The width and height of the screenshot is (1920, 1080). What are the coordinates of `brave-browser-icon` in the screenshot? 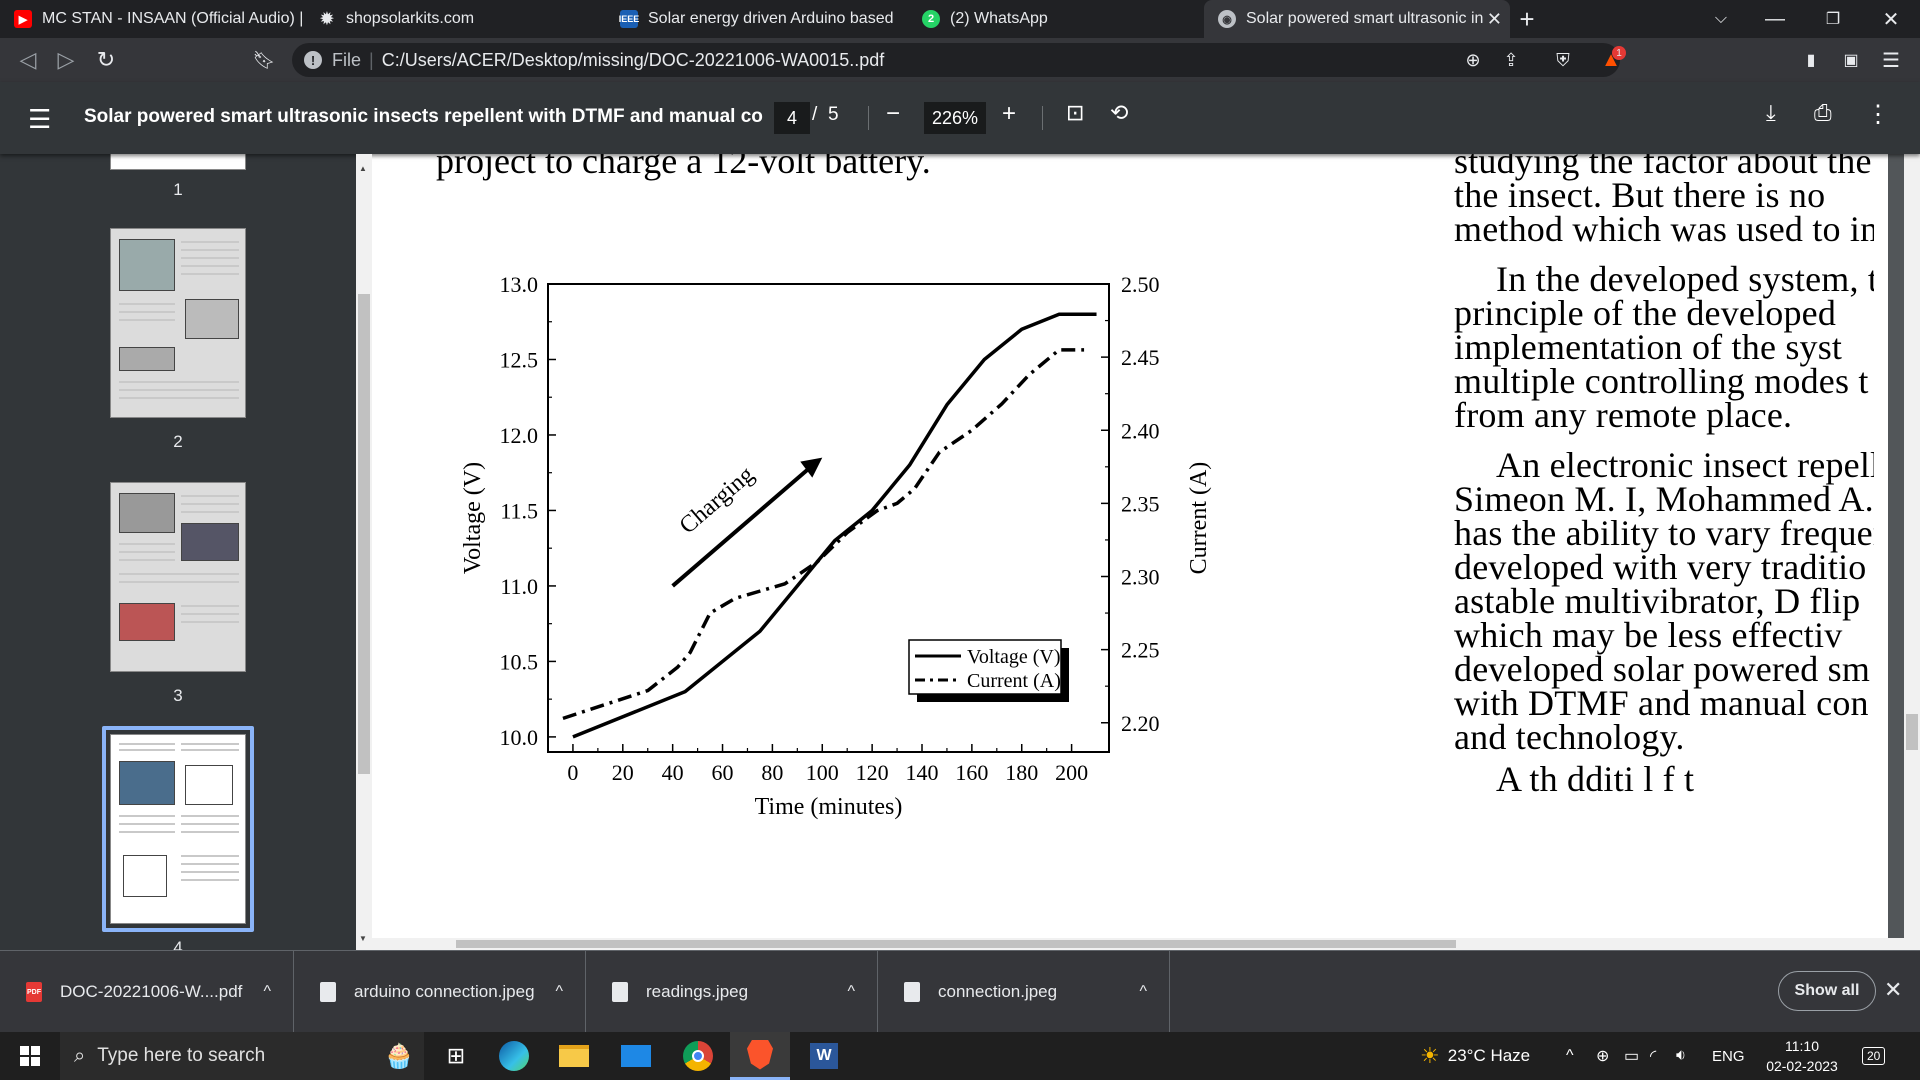 It's located at (760, 1056).